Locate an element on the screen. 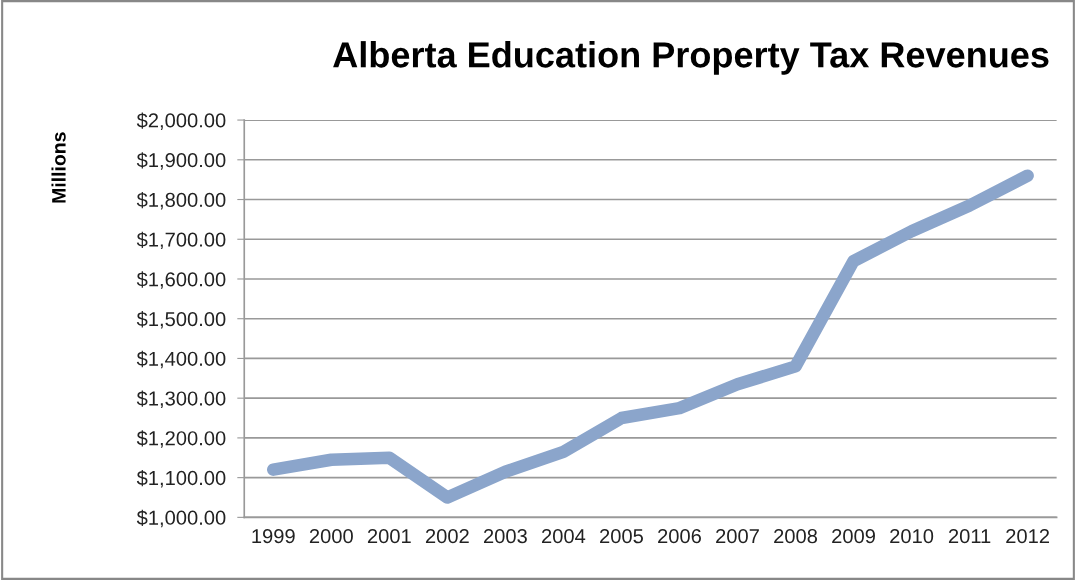 This screenshot has height=580, width=1076. y-tick-label: $1,200.00 is located at coordinates (181, 439).